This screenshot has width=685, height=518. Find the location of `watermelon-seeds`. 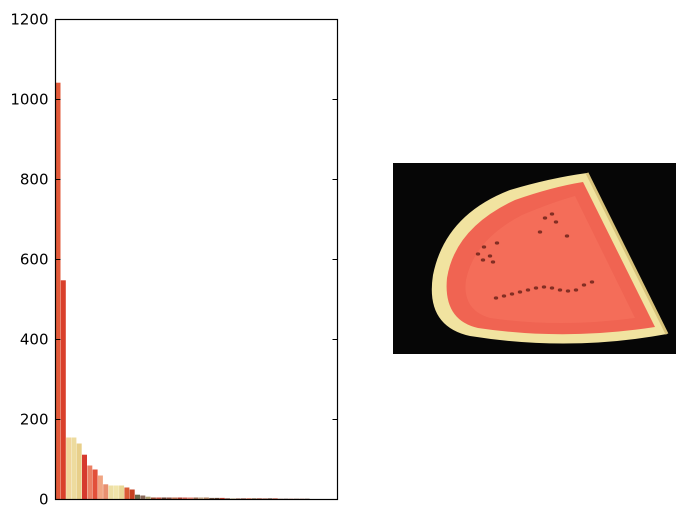

watermelon-seeds is located at coordinates (535, 256).